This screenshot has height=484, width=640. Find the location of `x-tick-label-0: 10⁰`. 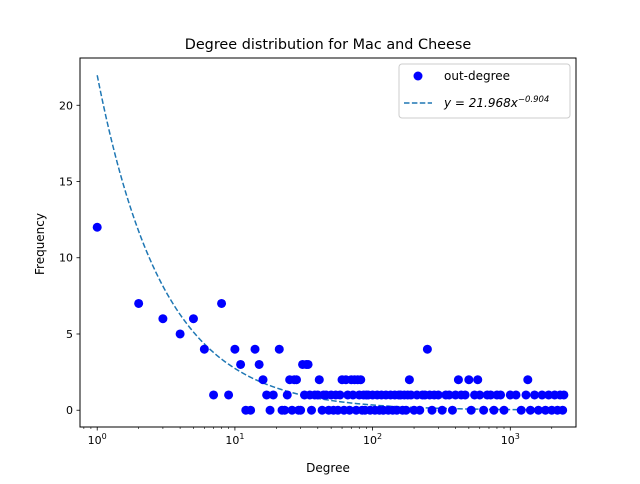

x-tick-label-0: 10⁰ is located at coordinates (97, 439).